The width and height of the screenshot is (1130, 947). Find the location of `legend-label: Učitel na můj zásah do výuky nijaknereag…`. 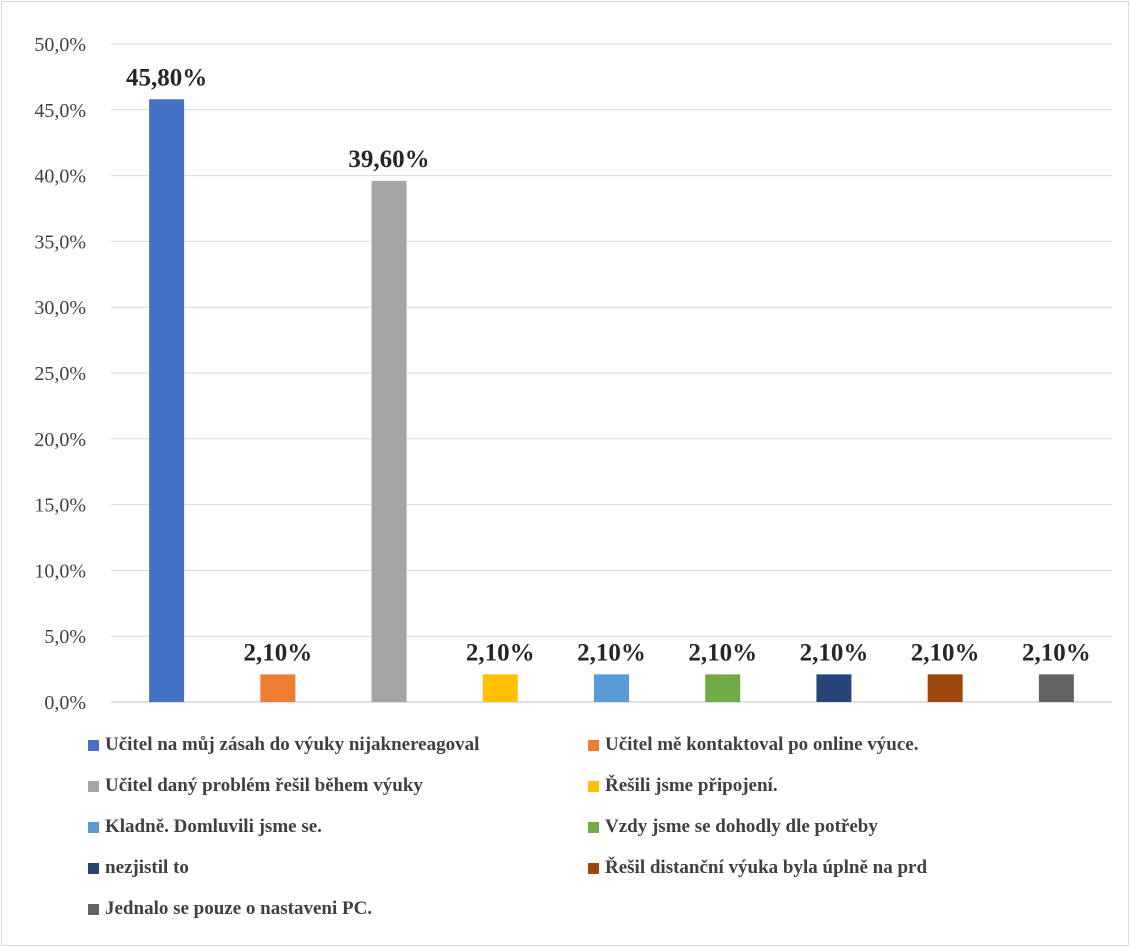

legend-label: Učitel na můj zásah do výuky nijaknereag… is located at coordinates (292, 744).